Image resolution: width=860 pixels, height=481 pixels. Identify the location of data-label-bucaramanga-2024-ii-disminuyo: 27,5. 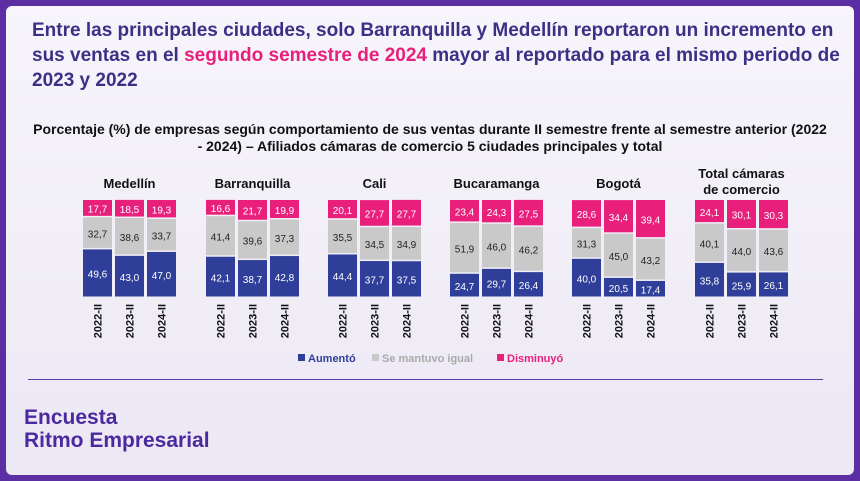
(529, 214).